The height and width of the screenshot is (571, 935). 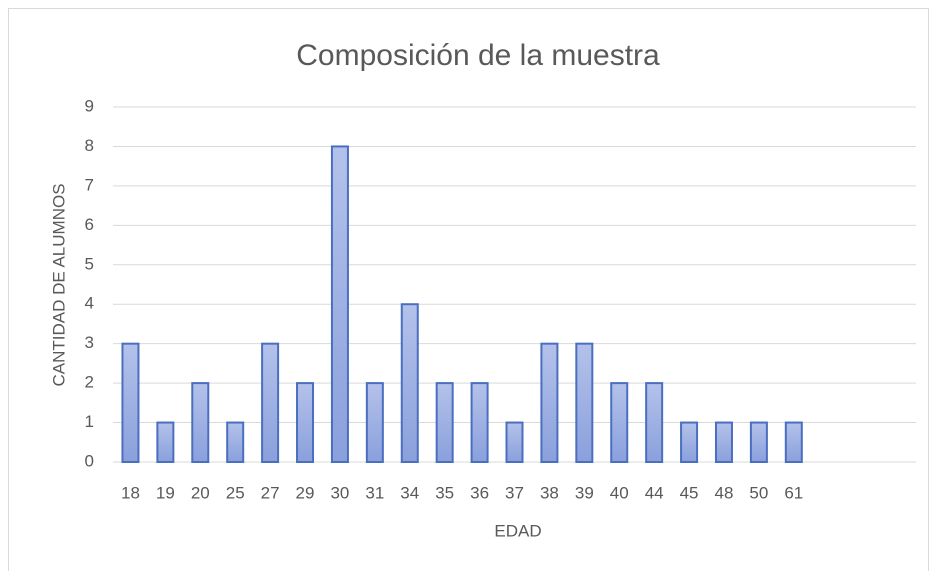 What do you see at coordinates (654, 492) in the screenshot?
I see `x-tick-label: 44` at bounding box center [654, 492].